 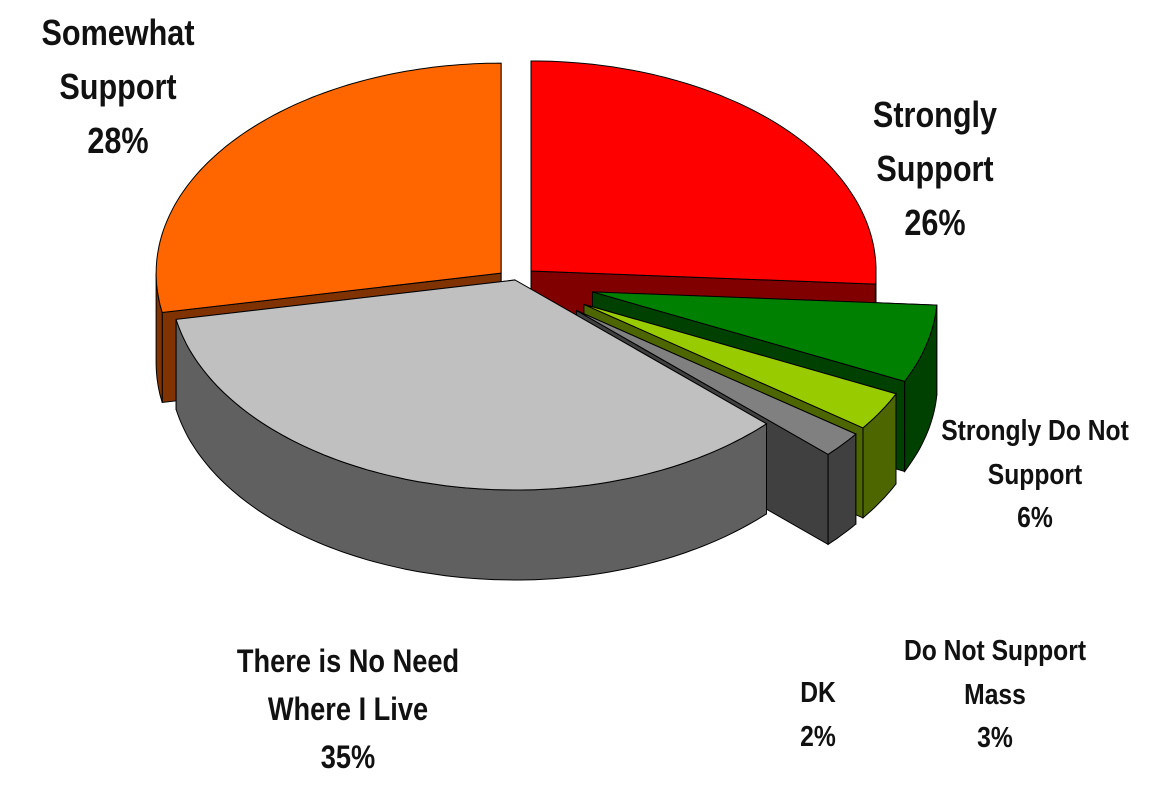 What do you see at coordinates (995, 673) in the screenshot?
I see `category-label: Do Not Support Mass` at bounding box center [995, 673].